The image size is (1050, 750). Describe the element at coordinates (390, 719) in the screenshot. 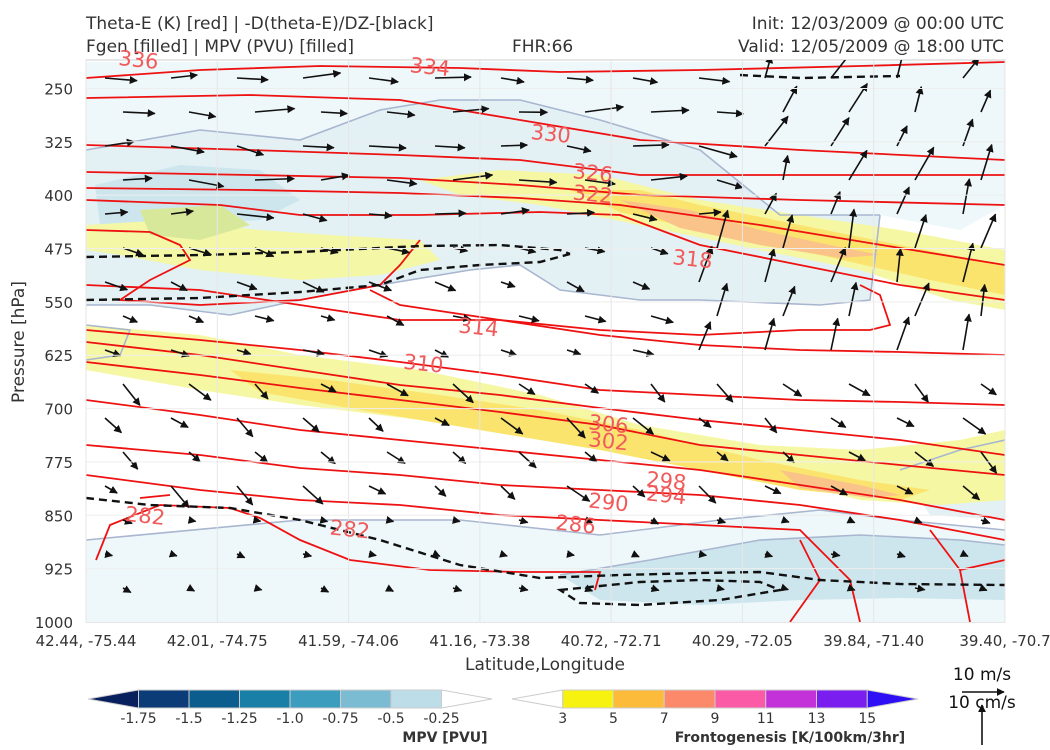

I see `colorbar-tick-label: -0.5` at that location.